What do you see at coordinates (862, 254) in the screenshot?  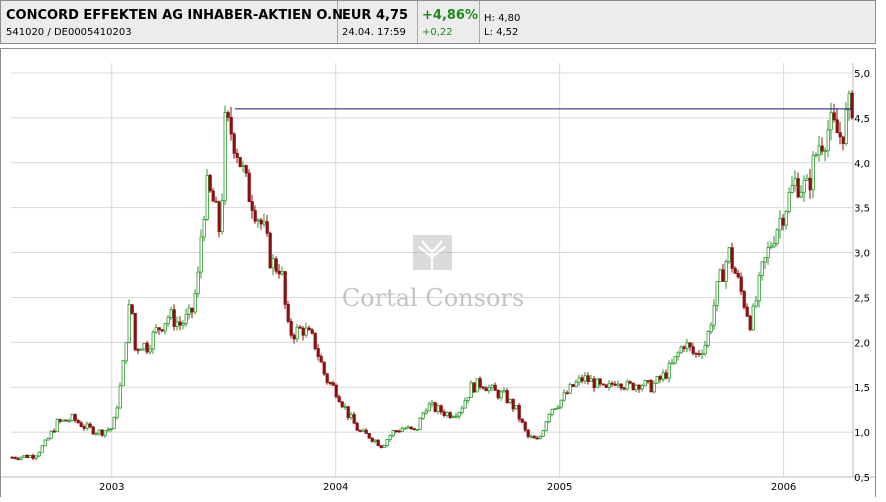 I see `y-tick-label: 3,0` at bounding box center [862, 254].